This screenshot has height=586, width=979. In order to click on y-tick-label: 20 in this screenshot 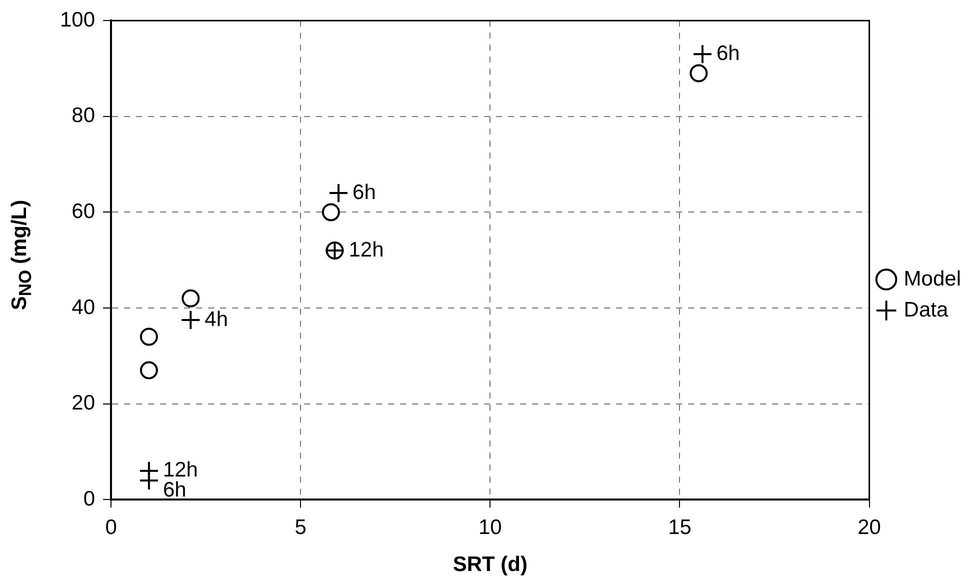, I will do `click(84, 403)`.